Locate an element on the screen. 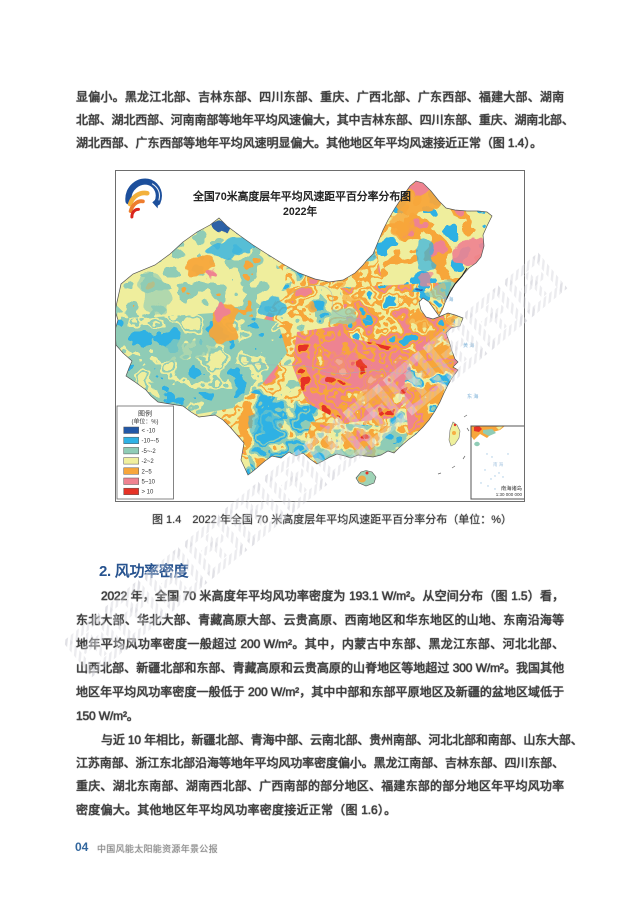 The height and width of the screenshot is (905, 640). svg-text: 全国70米高度层年平均风速距平百分率分布图 is located at coordinates (301, 196).